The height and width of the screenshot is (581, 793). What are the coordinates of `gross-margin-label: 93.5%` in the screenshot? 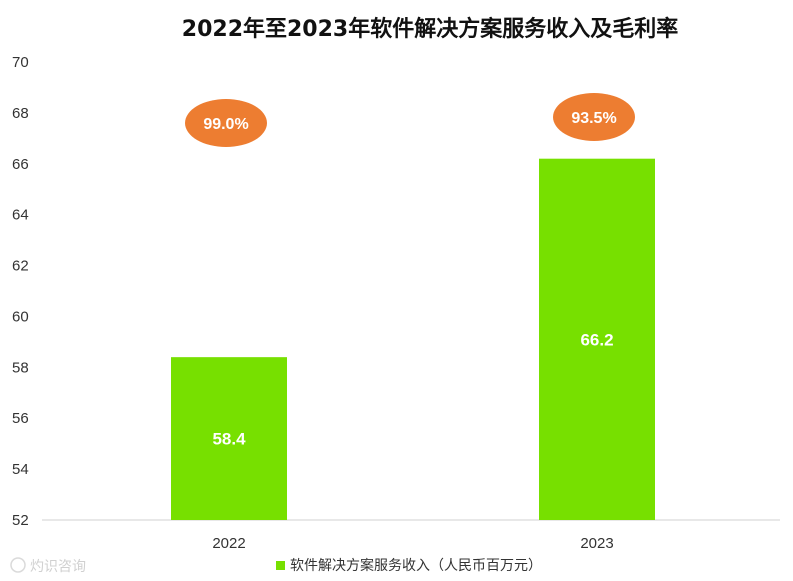 It's located at (593, 118).